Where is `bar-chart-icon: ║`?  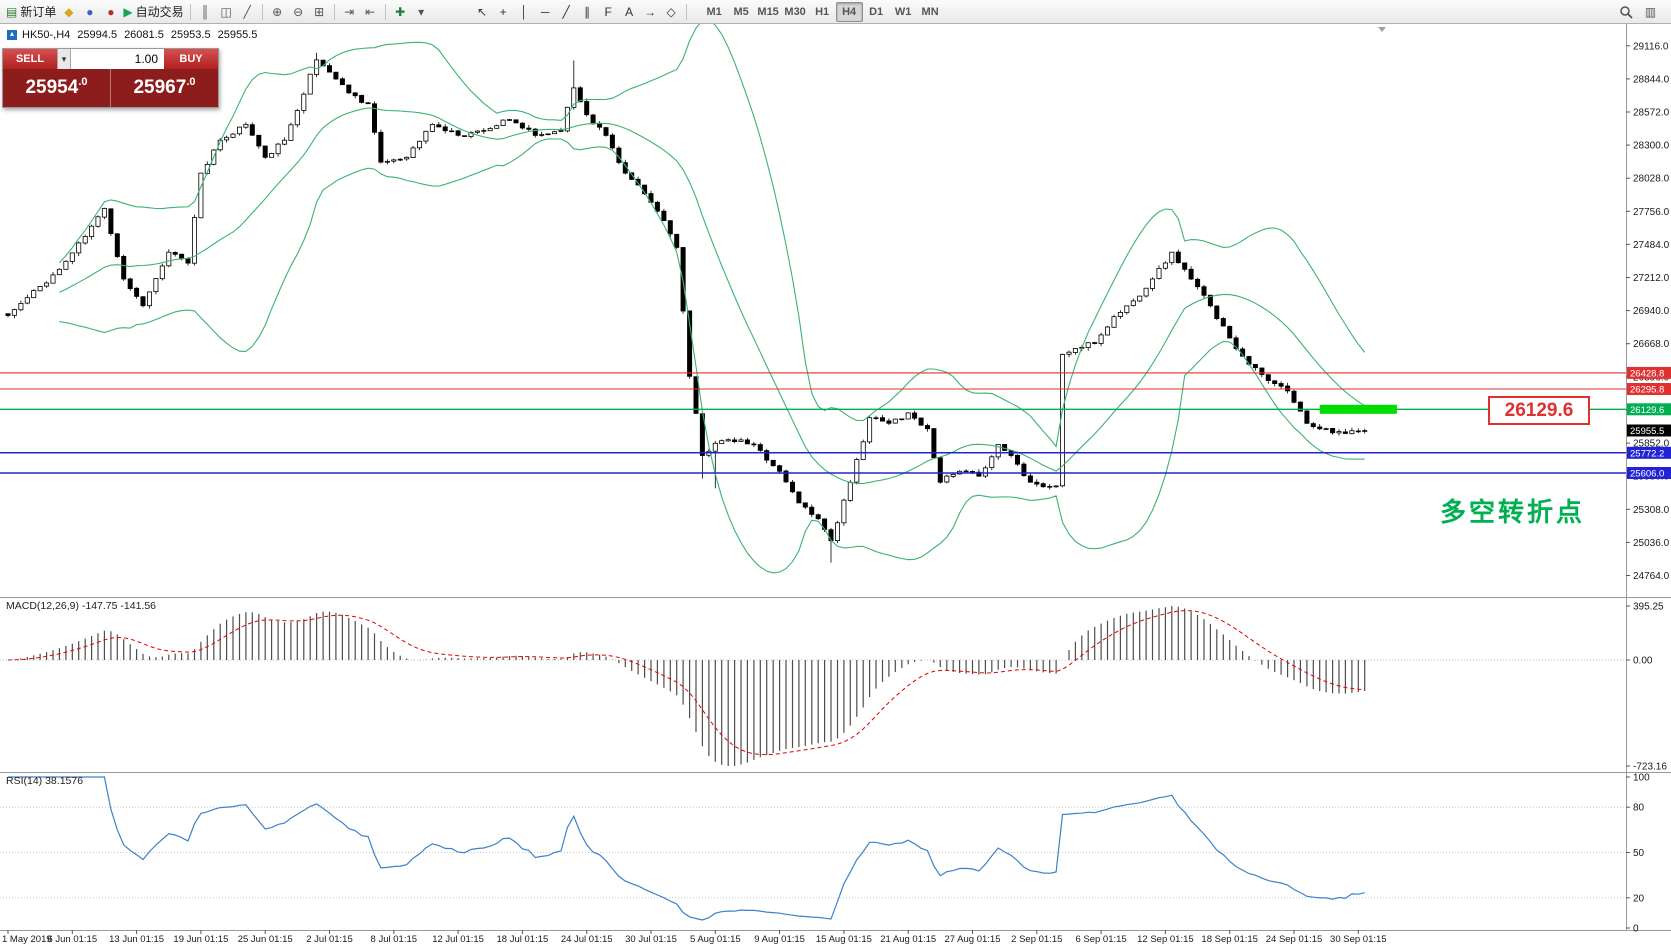 bar-chart-icon: ║ is located at coordinates (205, 12).